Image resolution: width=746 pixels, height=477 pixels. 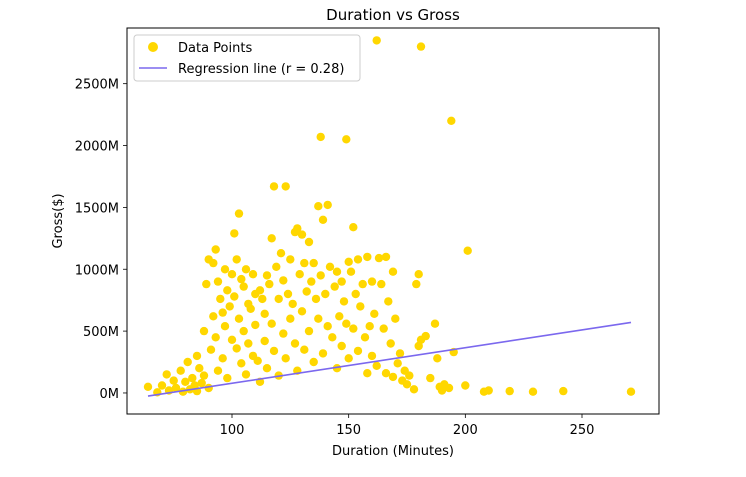 What do you see at coordinates (101, 240) in the screenshot?
I see `y-axis-ticks: 0M 500M 1000M 1500M 2000M 2500M` at bounding box center [101, 240].